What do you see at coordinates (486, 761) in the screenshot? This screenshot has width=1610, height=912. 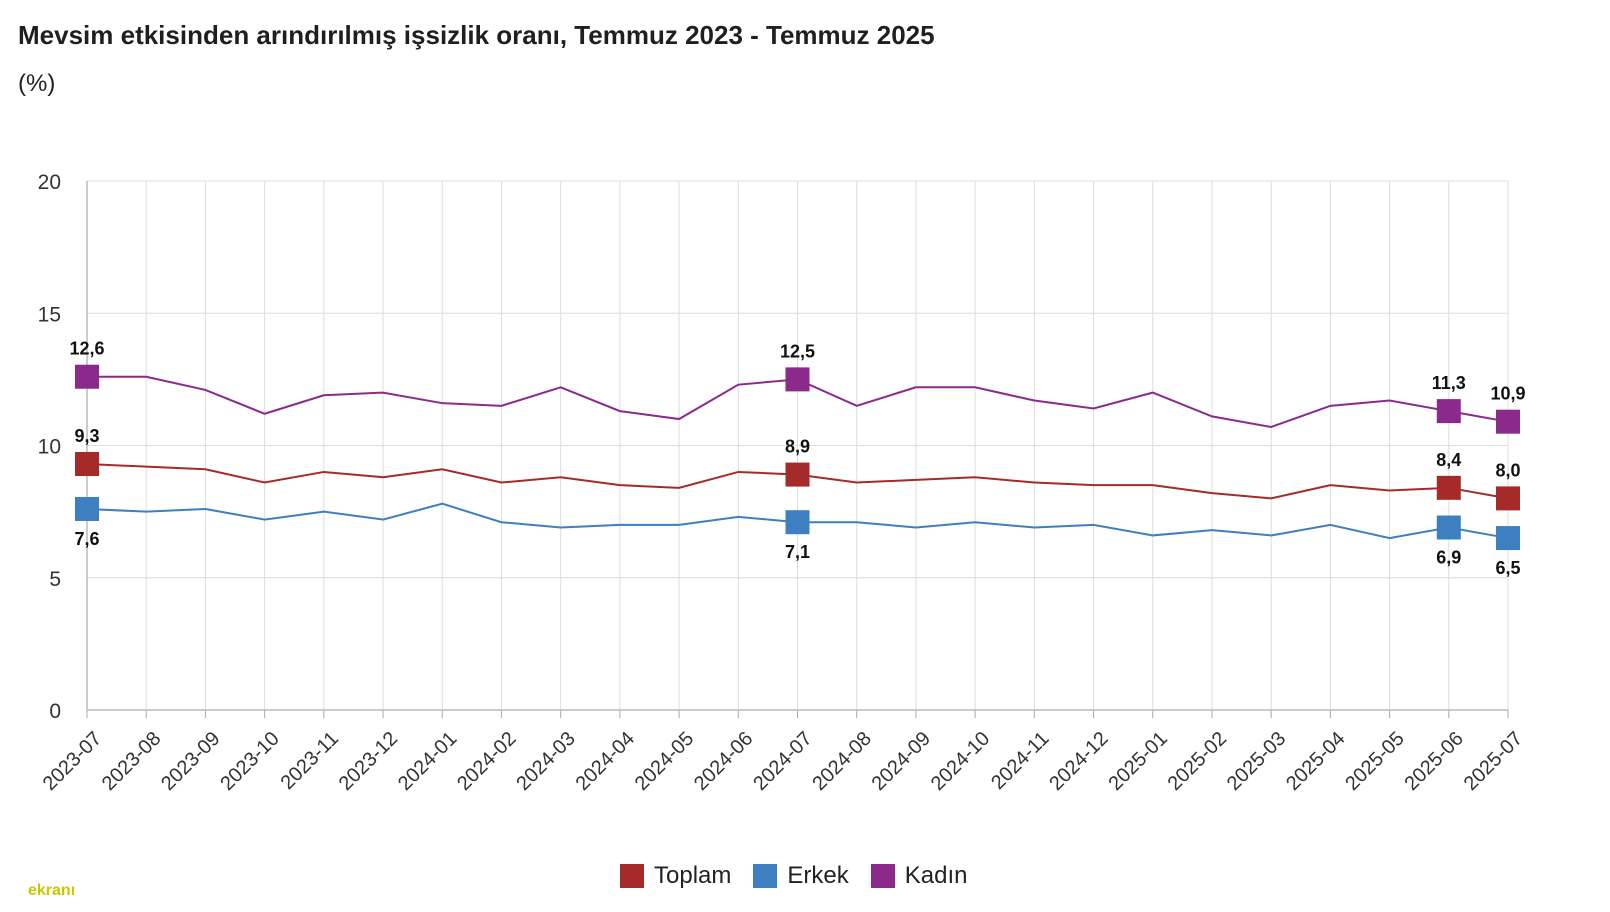 I see `x-tick-label: 2024-02` at bounding box center [486, 761].